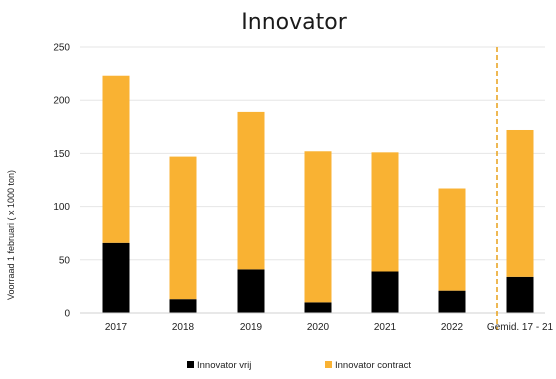 This screenshot has width=556, height=379. I want to click on legend-swatch-contract, so click(328, 364).